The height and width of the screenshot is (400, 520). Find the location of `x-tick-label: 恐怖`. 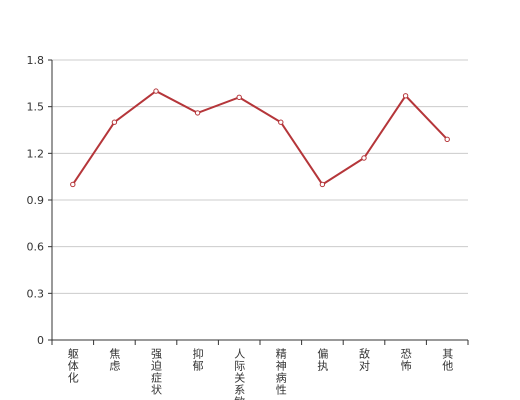

x-tick-label: 恐怖 is located at coordinates (405, 360).